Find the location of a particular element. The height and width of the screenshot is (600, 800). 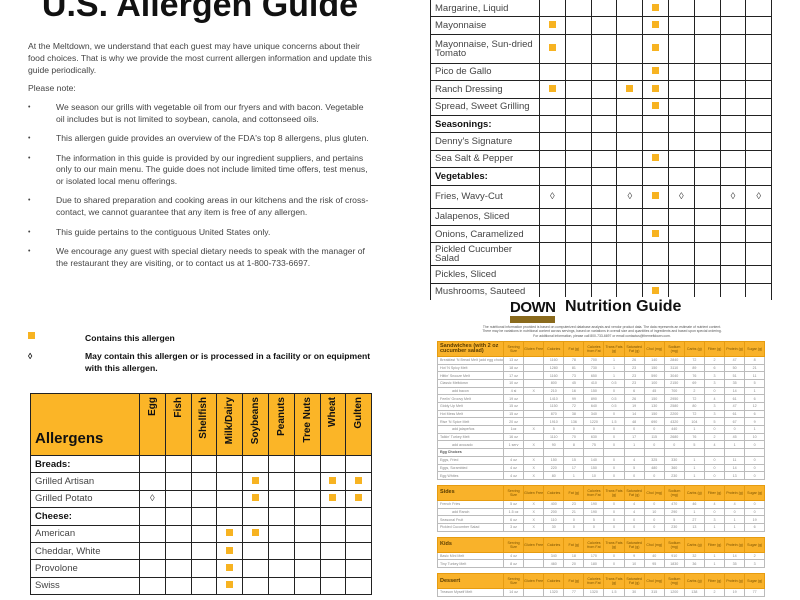

nutrition-value: 10 is located at coordinates (594, 475).